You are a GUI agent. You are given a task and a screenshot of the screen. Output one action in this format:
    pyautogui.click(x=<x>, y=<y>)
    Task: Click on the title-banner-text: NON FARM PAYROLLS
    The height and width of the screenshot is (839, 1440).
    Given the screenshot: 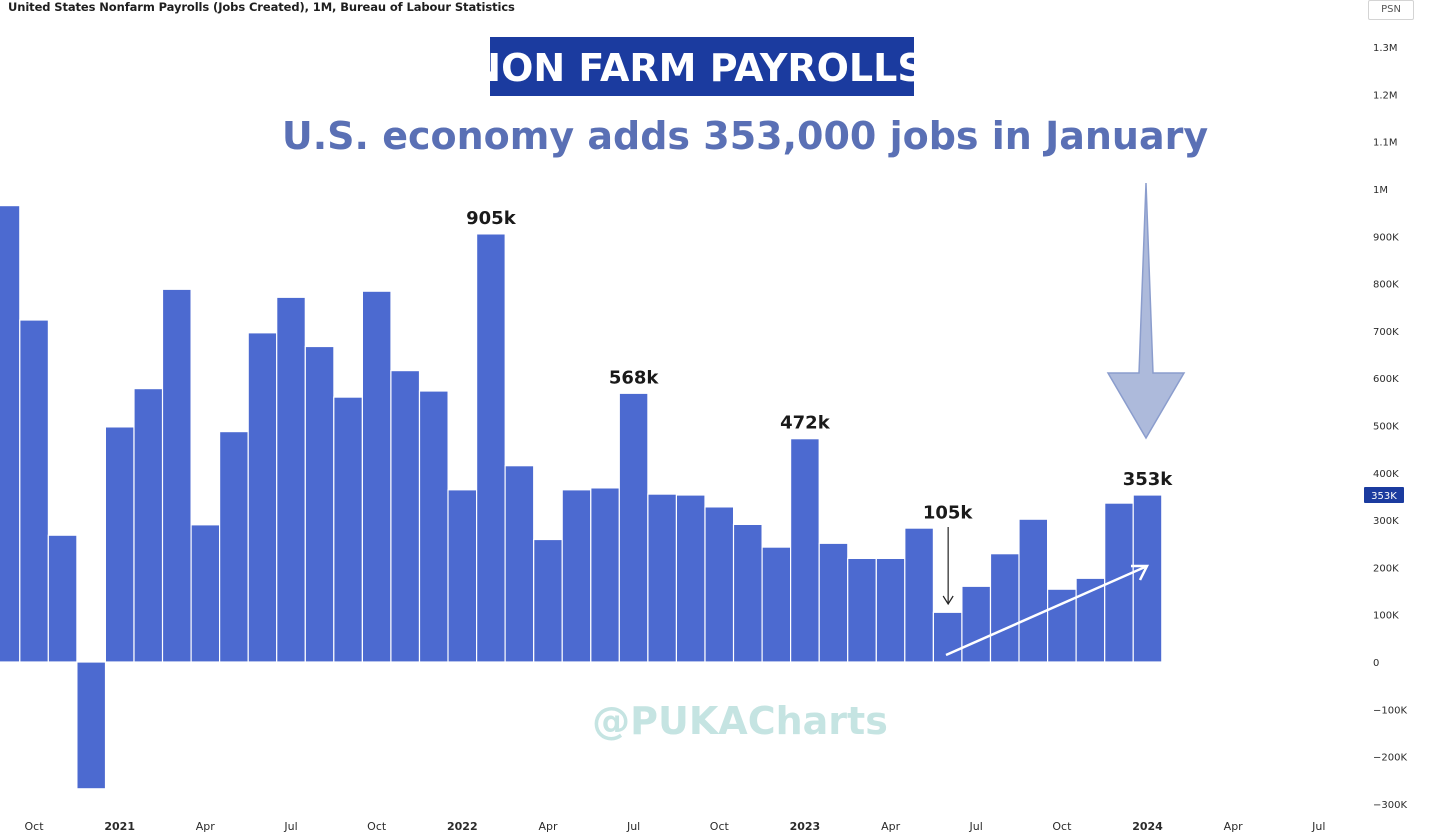 What is the action you would take?
    pyautogui.click(x=696, y=68)
    